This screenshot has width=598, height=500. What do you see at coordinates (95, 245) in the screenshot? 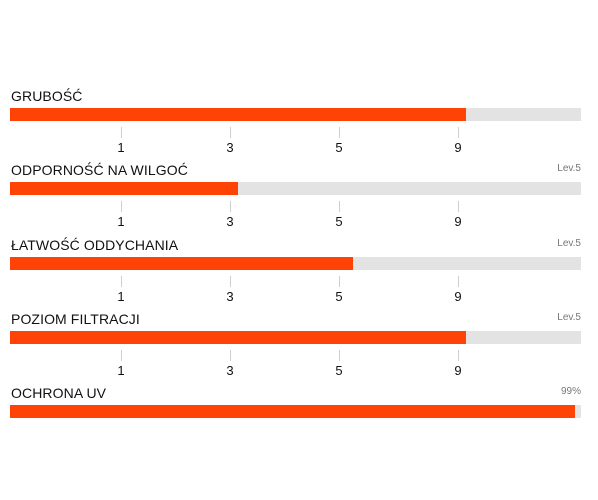
I see `rating-label: ŁATWOŚĆ ODDYCHANIA` at bounding box center [95, 245].